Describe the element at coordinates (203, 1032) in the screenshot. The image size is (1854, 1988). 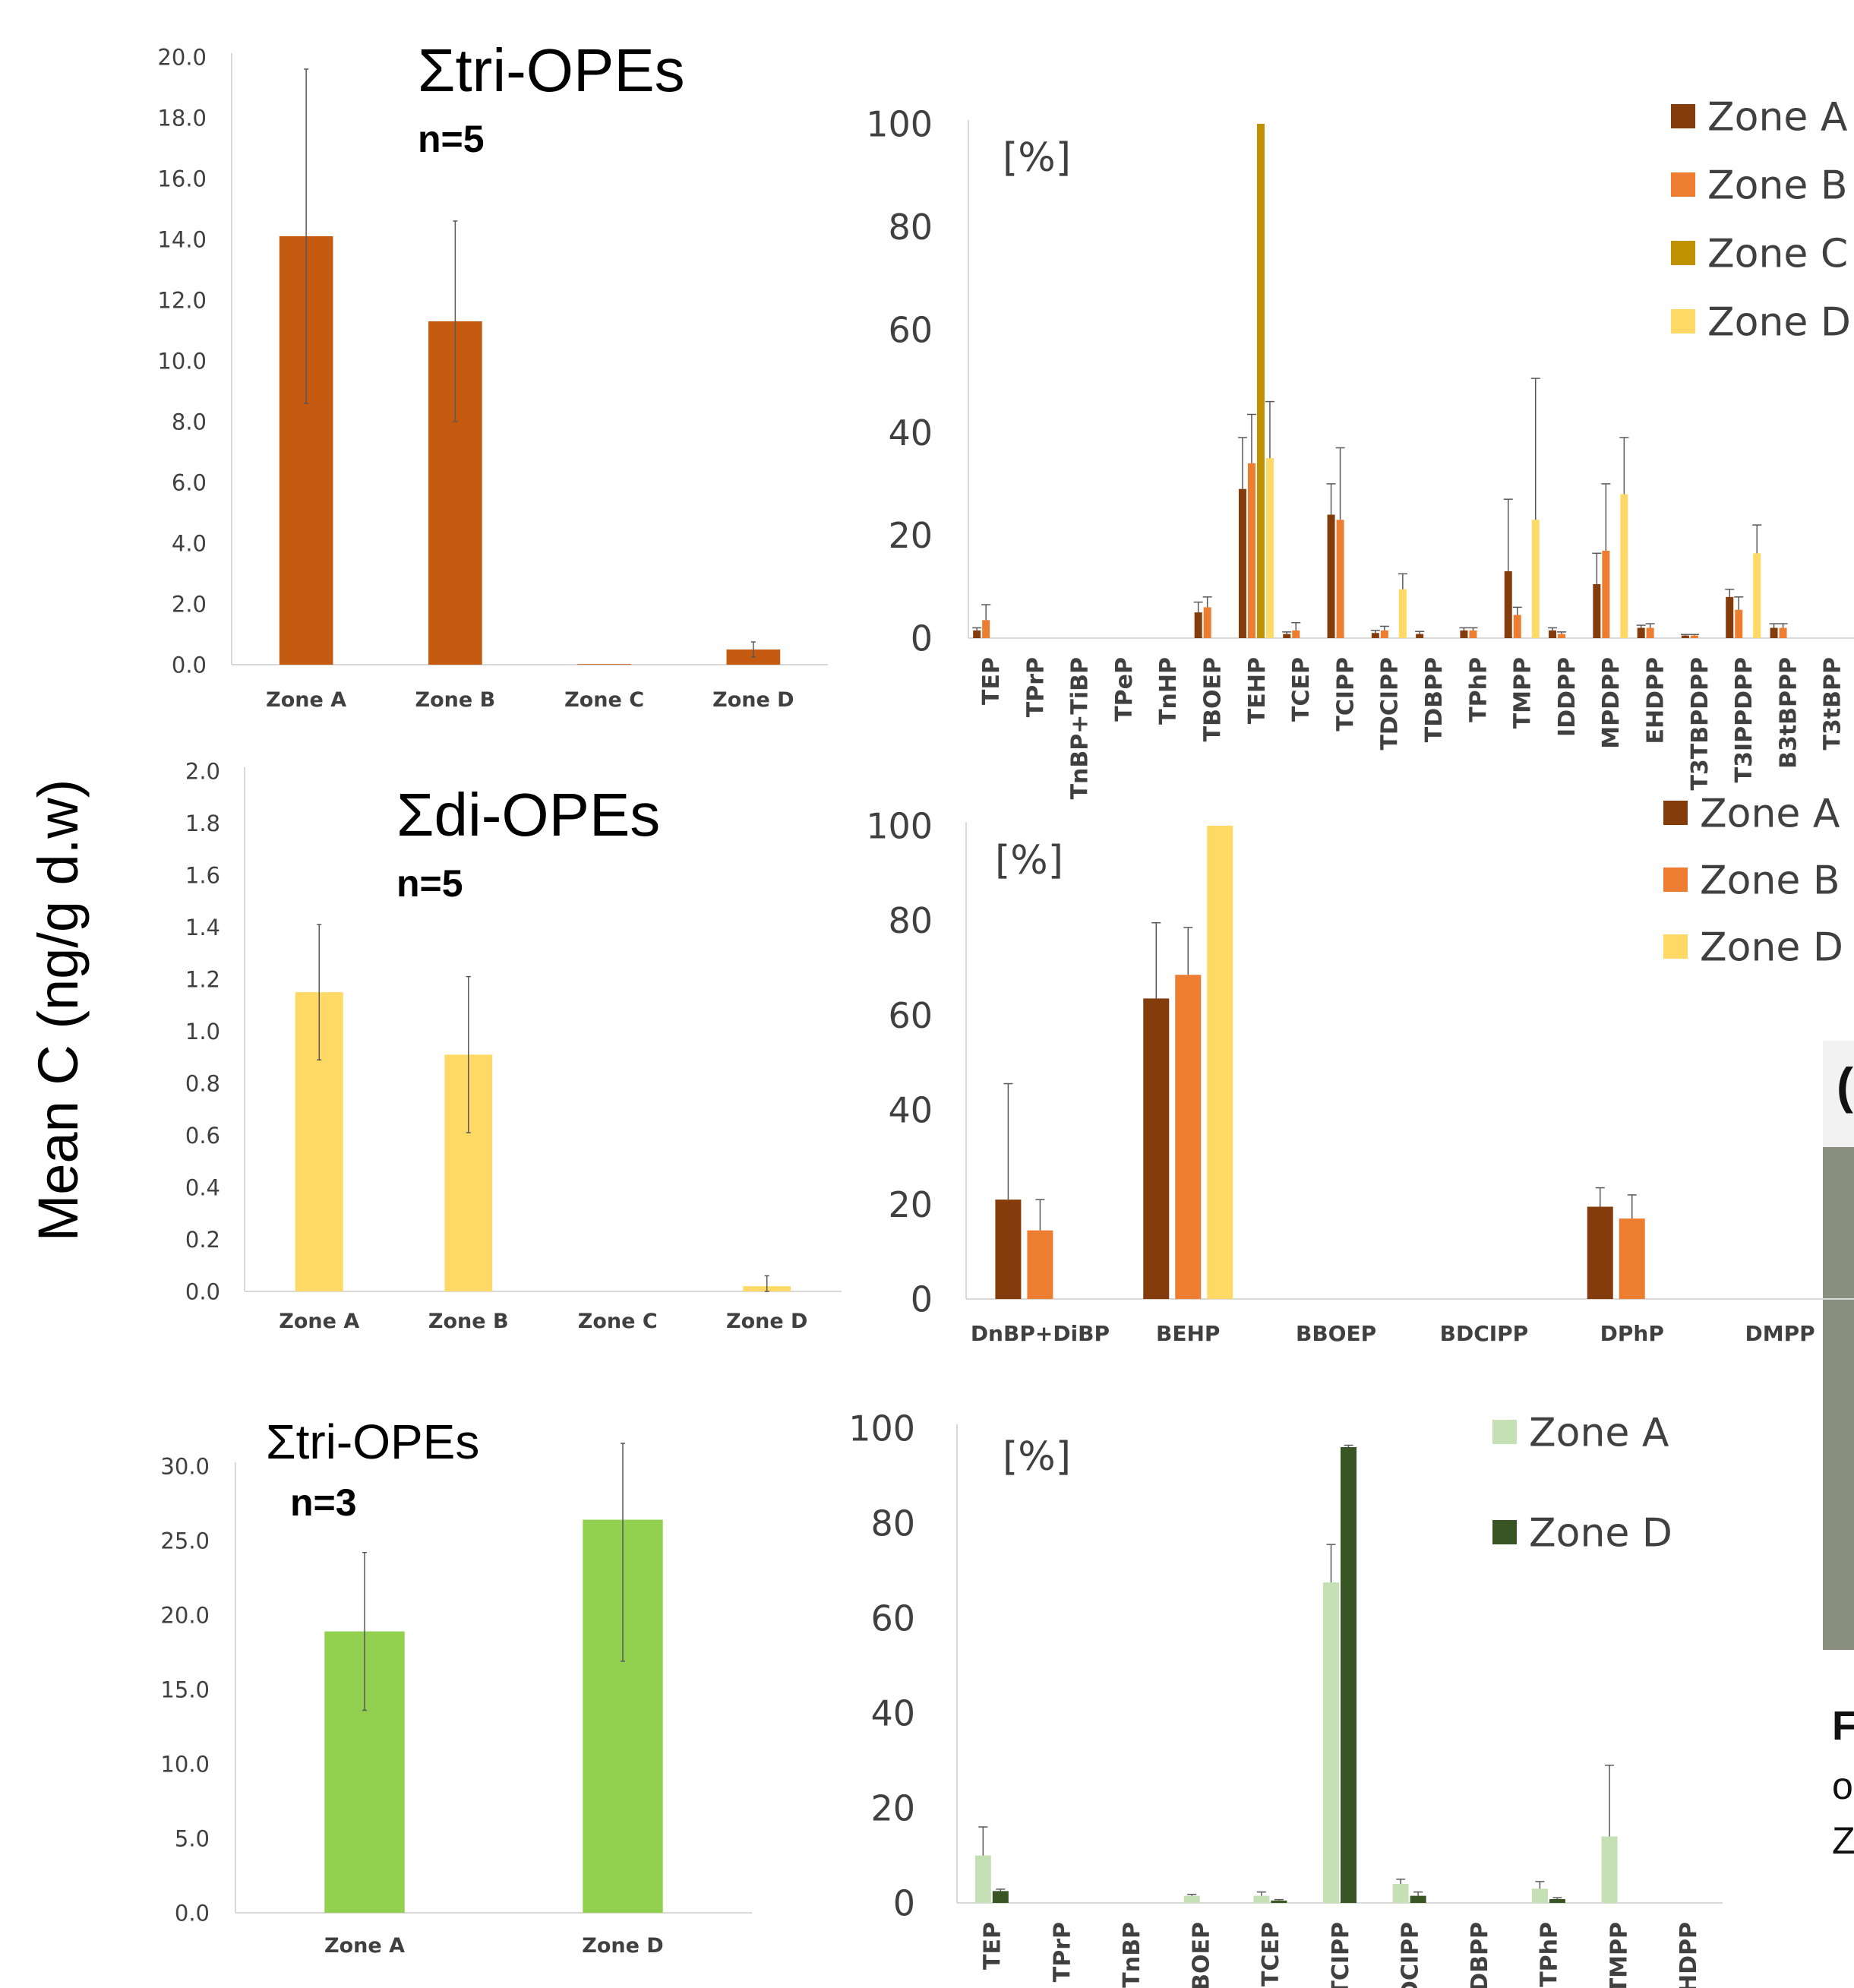
I see `y-tick-label: 1.0` at that location.